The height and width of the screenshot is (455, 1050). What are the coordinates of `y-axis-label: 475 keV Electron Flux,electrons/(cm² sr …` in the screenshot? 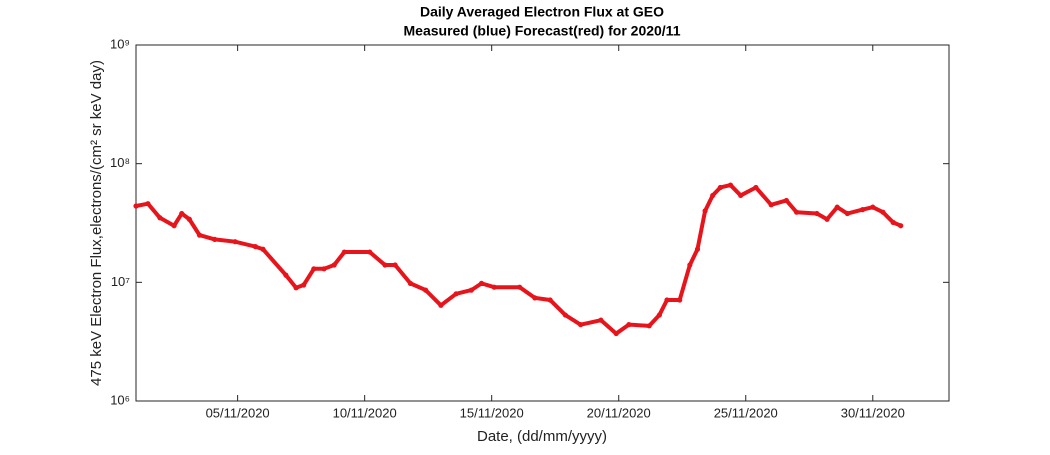 It's located at (96, 223).